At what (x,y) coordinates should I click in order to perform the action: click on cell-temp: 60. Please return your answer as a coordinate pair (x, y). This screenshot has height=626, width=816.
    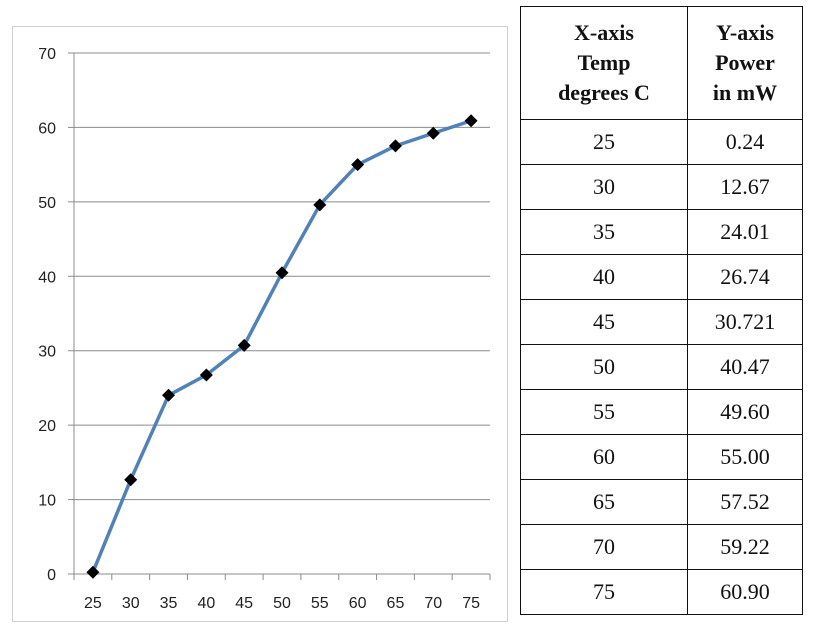
    Looking at the image, I should click on (604, 457).